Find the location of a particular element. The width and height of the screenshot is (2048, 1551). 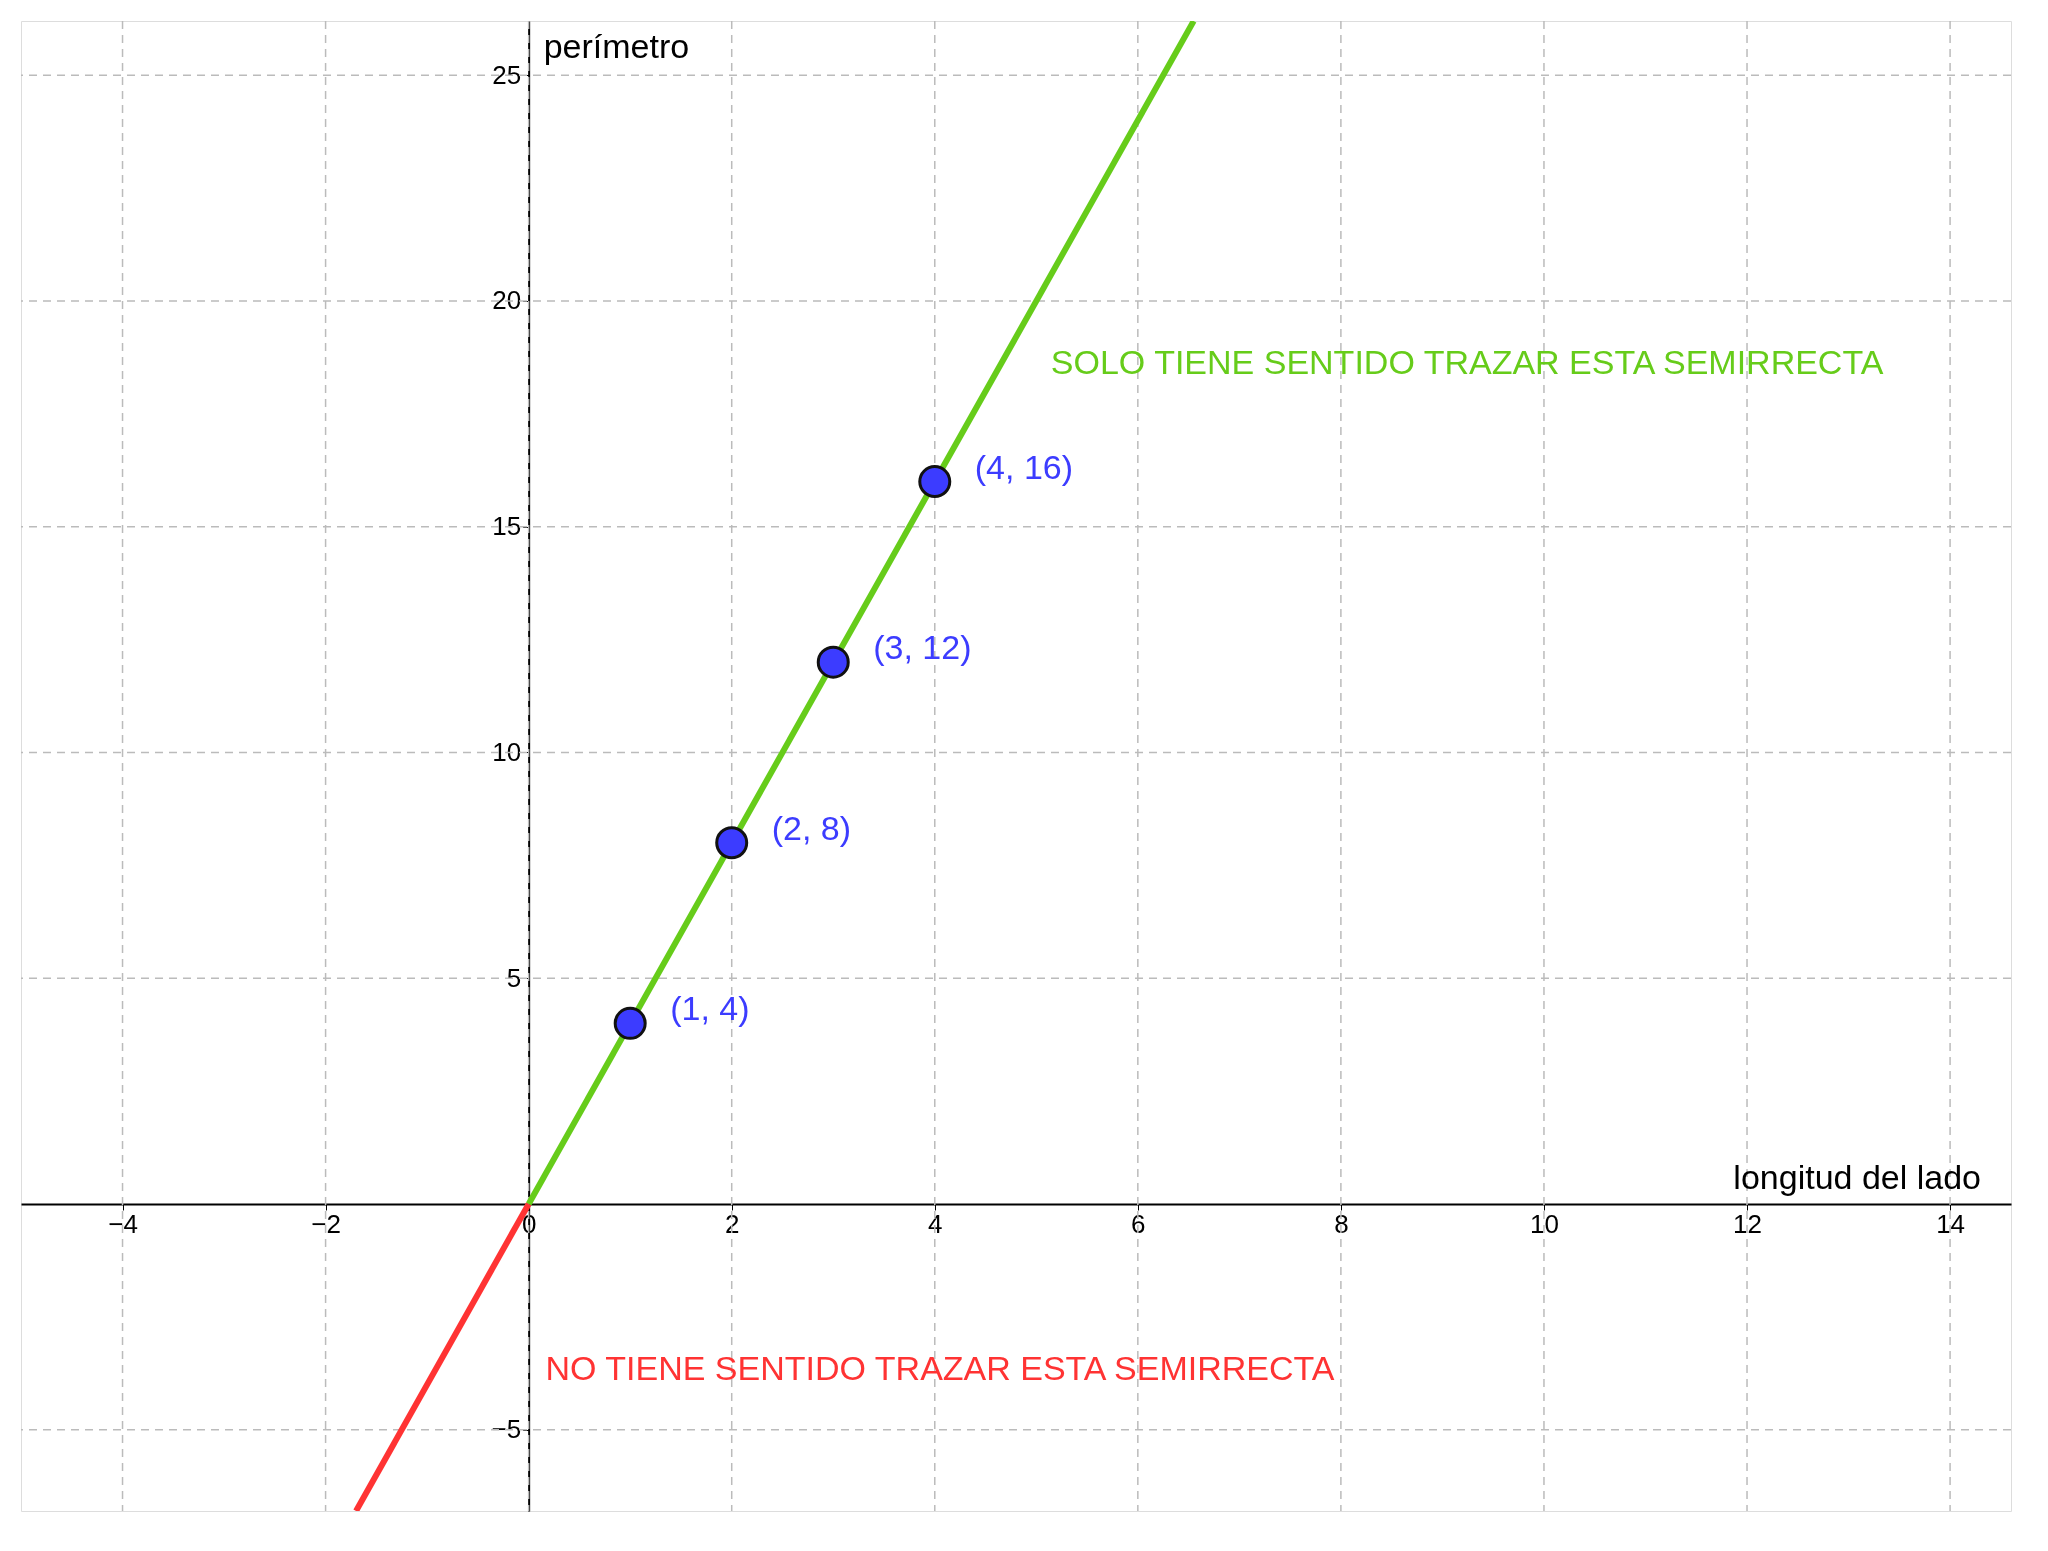

x-tick-label: −2 is located at coordinates (326, 1224).